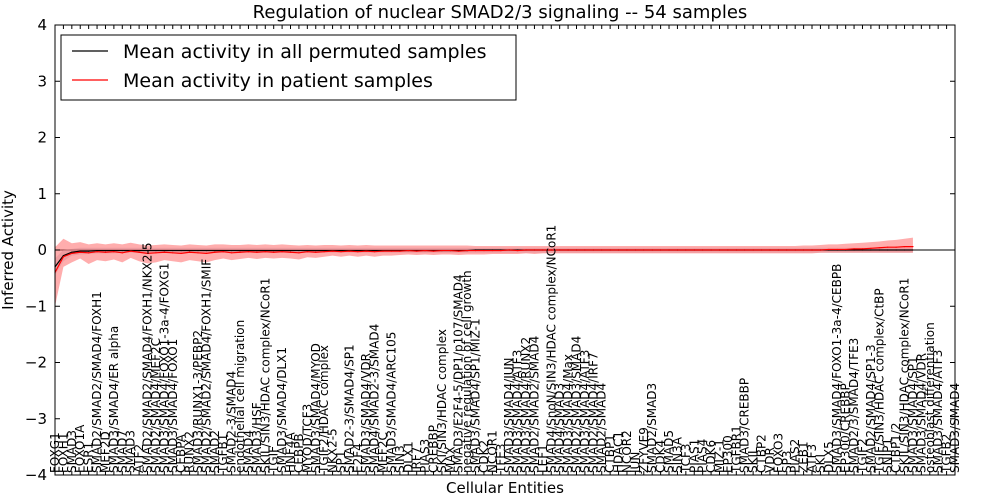 This screenshot has width=1000, height=500. What do you see at coordinates (36, 419) in the screenshot?
I see `y-tick-label: −3` at bounding box center [36, 419].